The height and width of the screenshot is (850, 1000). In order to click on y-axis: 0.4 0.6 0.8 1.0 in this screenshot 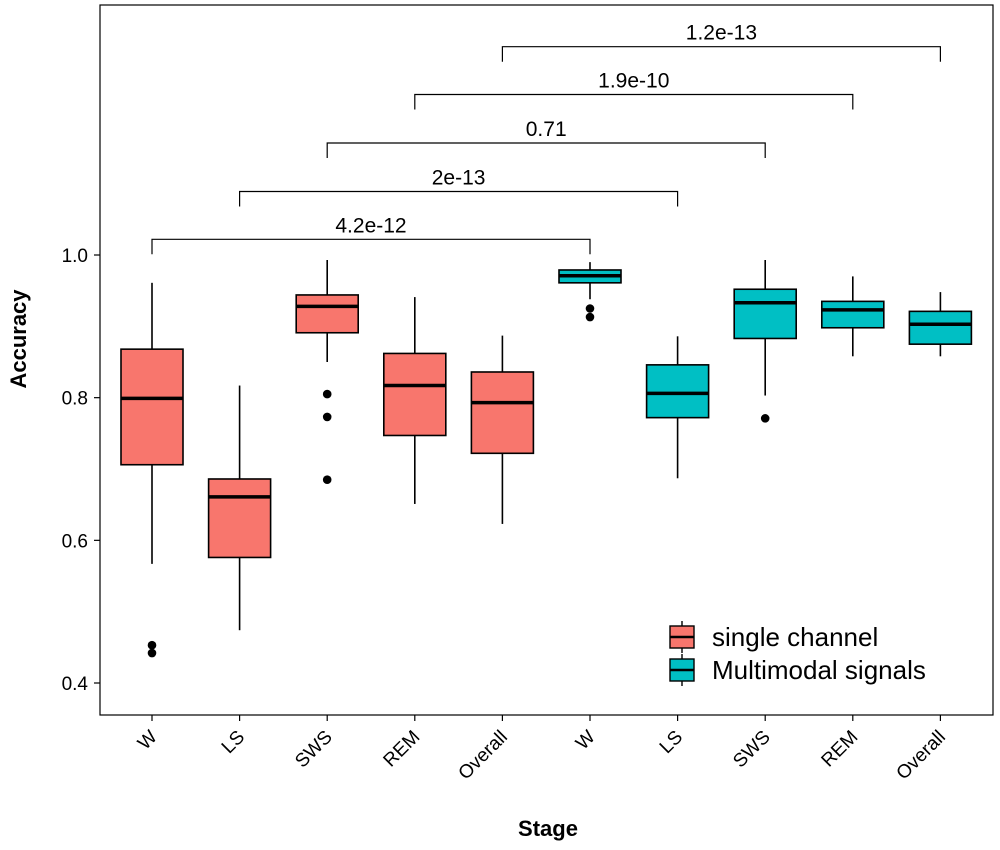, I will do `click(81, 470)`.